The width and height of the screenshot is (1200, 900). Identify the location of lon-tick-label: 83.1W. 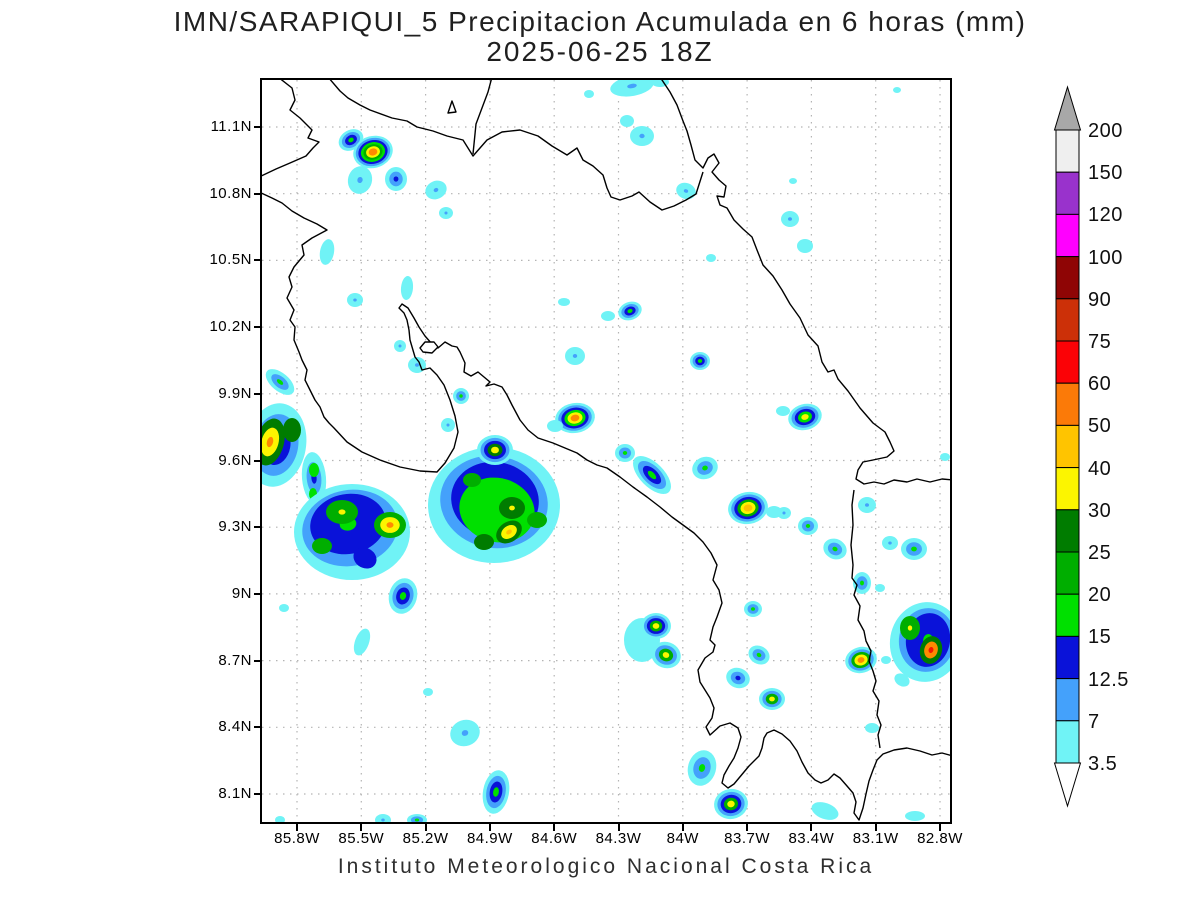
(875, 838).